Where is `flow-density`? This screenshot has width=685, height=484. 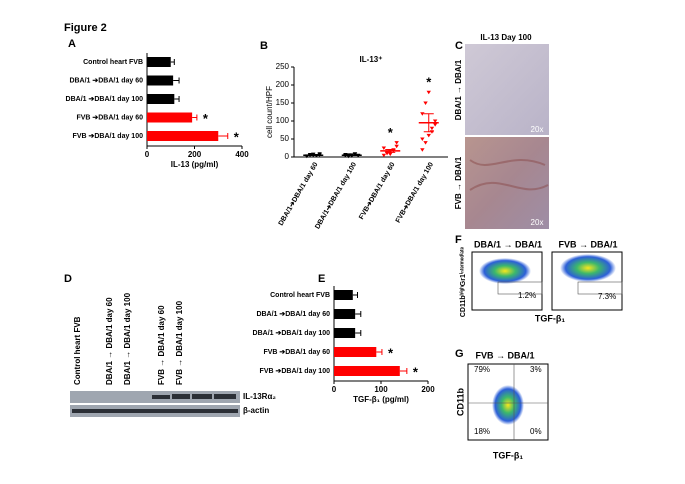
flow-density is located at coordinates (508, 405).